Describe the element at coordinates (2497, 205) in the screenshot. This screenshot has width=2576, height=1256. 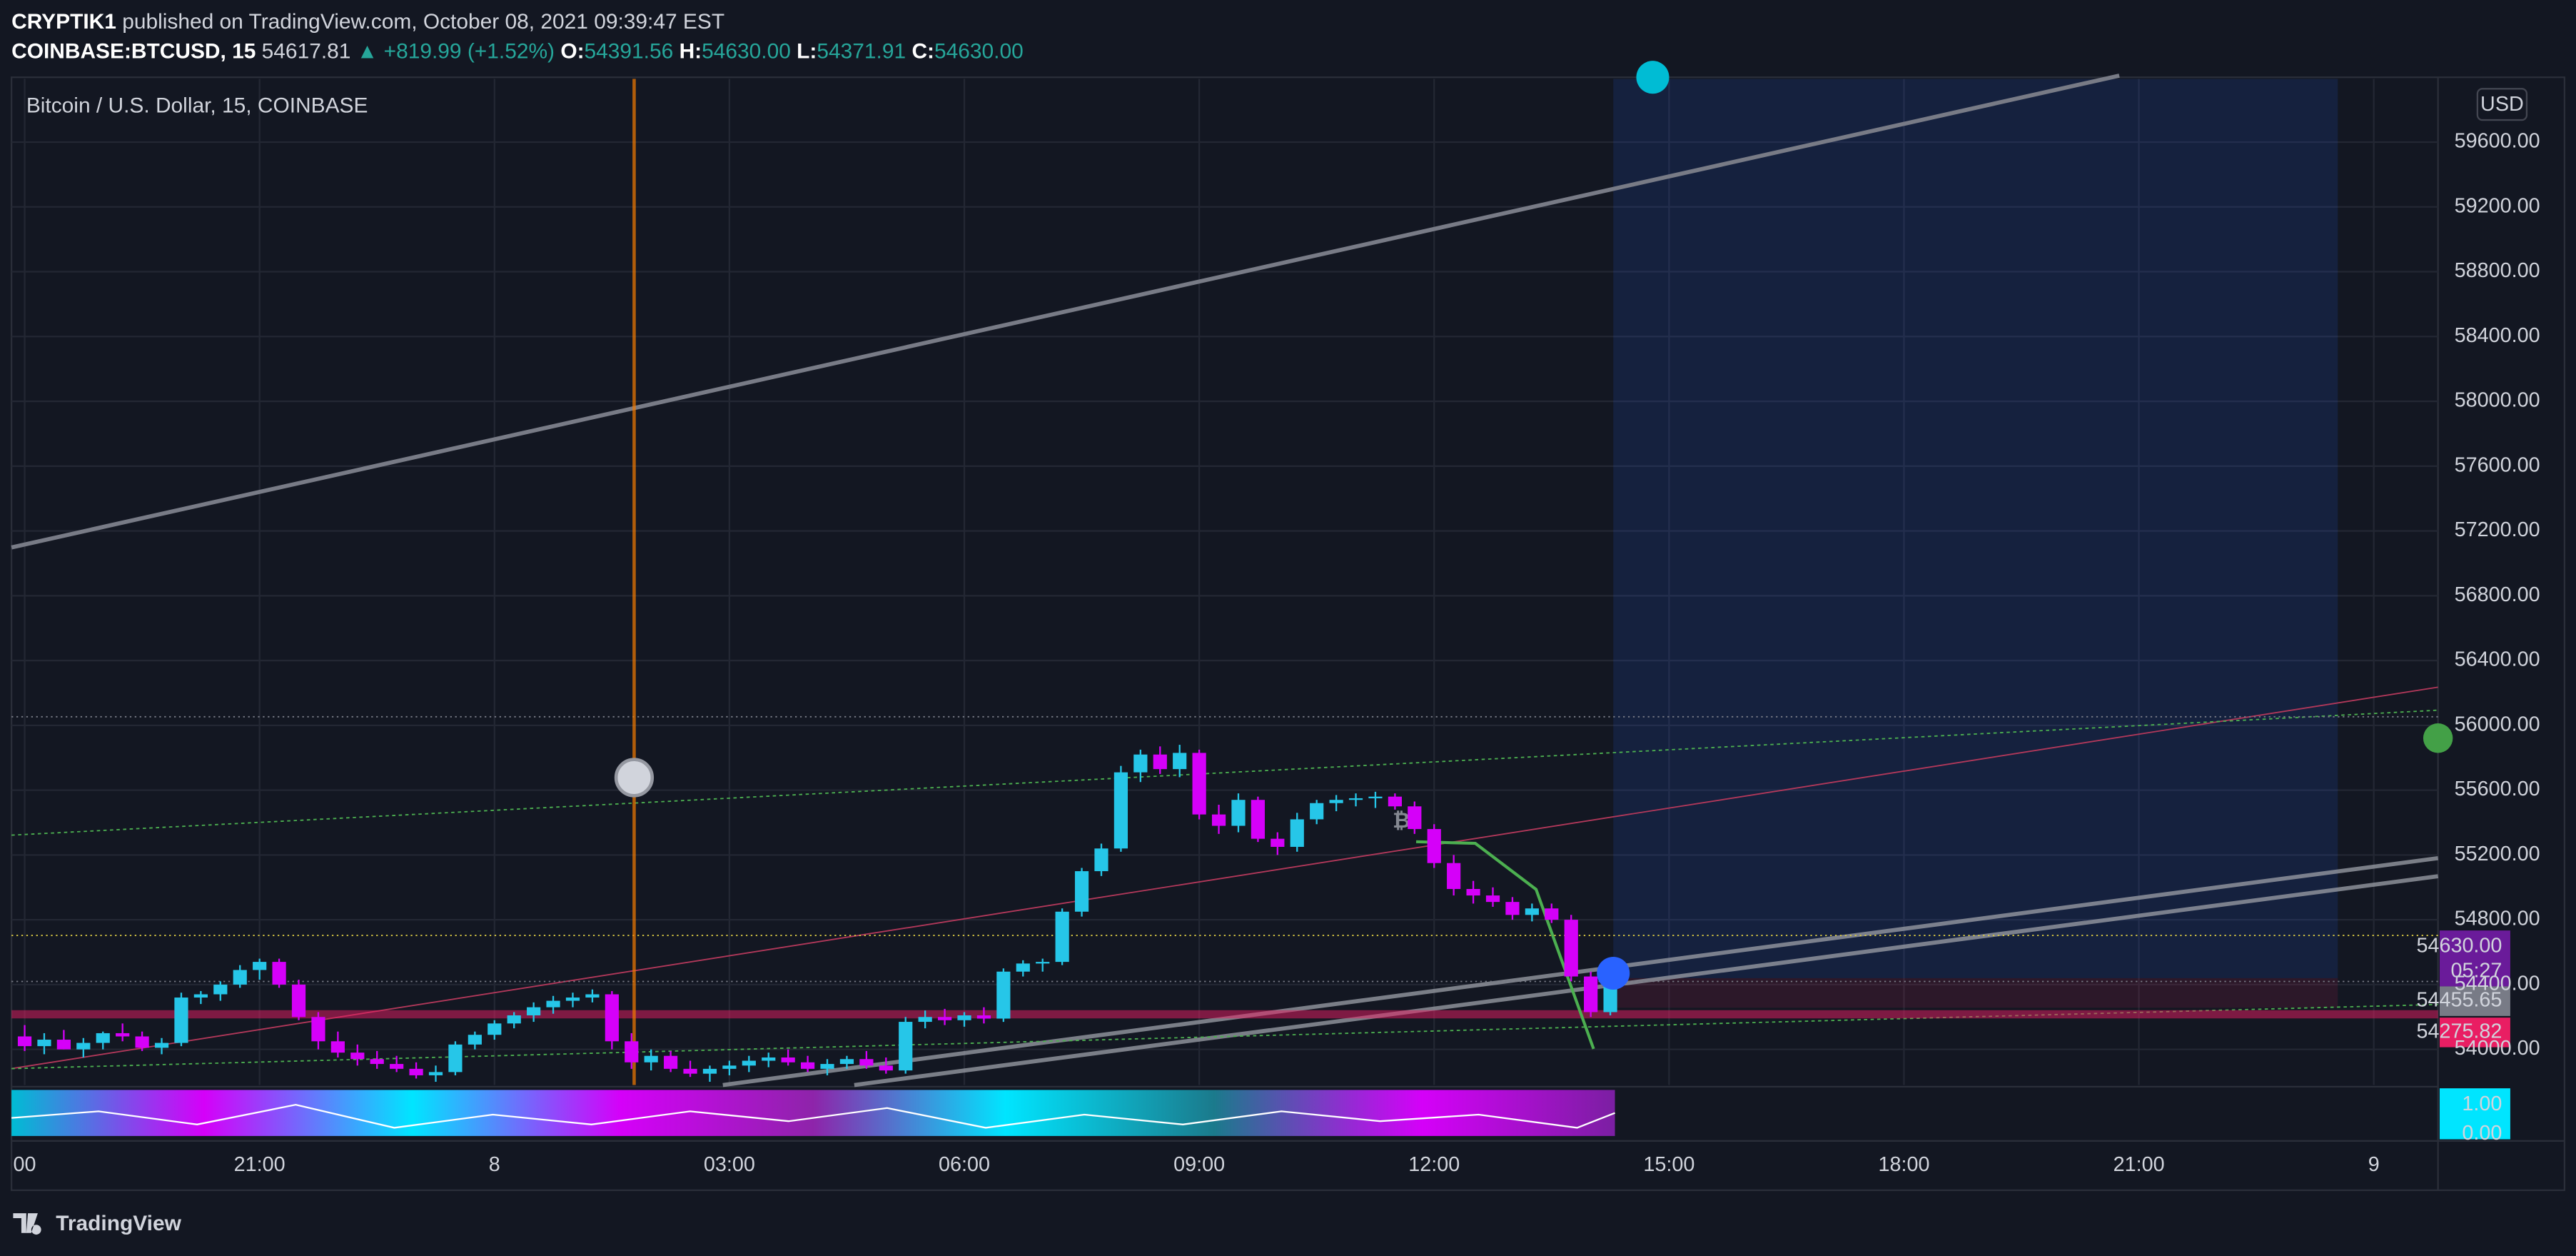
I see `y-tick-label: 59200.00` at that location.